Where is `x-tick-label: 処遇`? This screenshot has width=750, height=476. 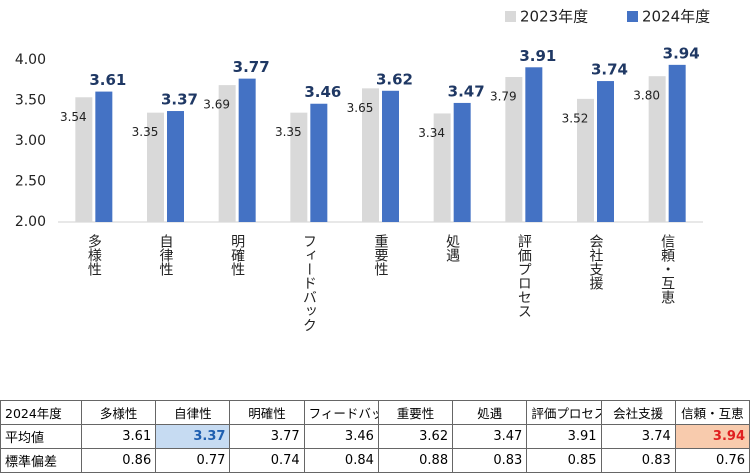
x-tick-label: 処遇 is located at coordinates (452, 248).